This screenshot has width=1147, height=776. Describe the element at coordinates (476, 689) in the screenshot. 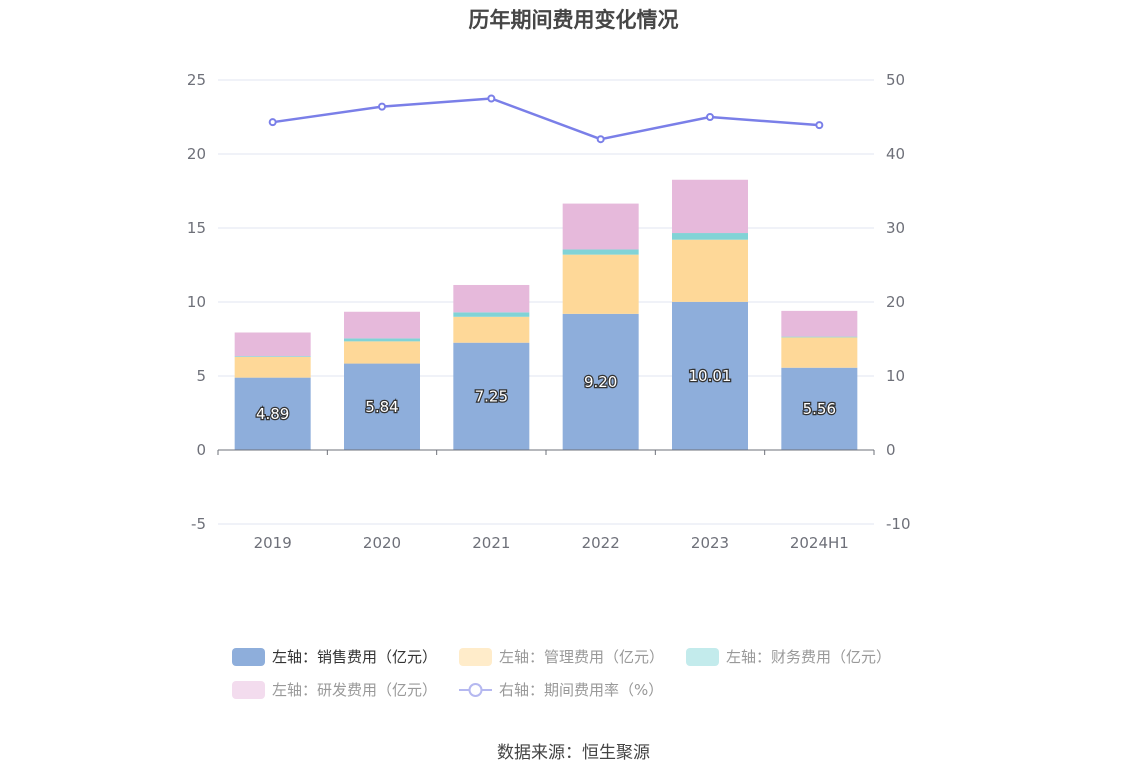

I see `legend-line-icon` at that location.